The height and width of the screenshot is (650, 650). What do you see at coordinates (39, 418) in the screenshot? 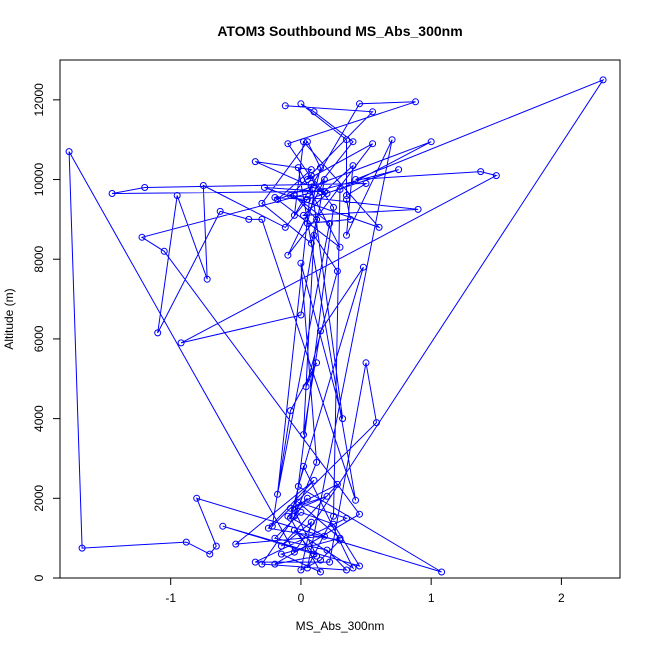
I see `y-tick-label: 4000` at bounding box center [39, 418].